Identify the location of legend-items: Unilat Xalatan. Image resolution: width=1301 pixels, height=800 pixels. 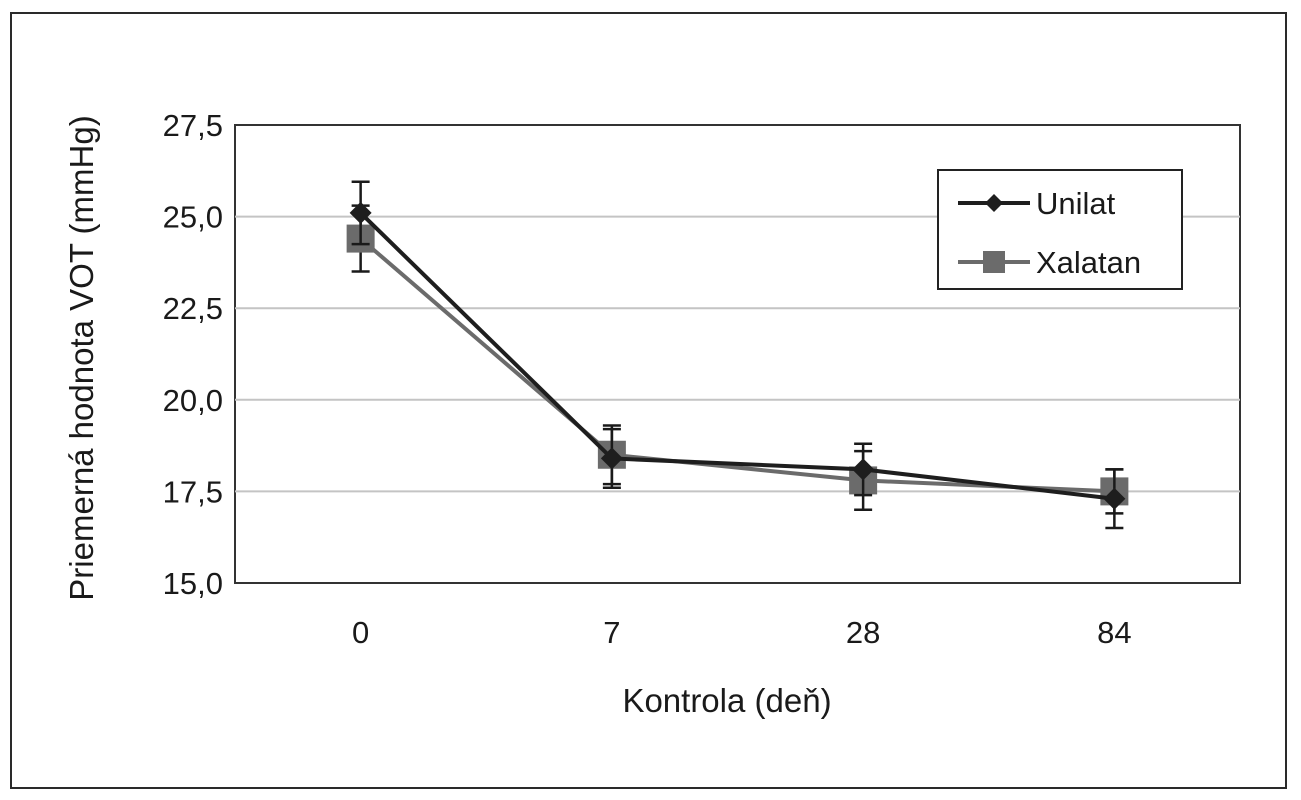
(1049, 233).